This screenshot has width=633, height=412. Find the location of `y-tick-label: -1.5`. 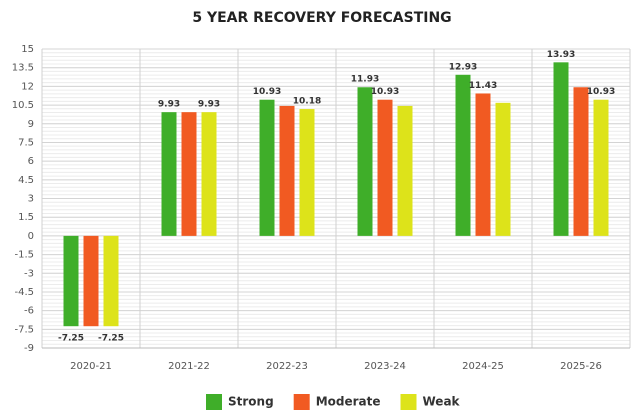

y-tick-label: -1.5 is located at coordinates (24, 255).